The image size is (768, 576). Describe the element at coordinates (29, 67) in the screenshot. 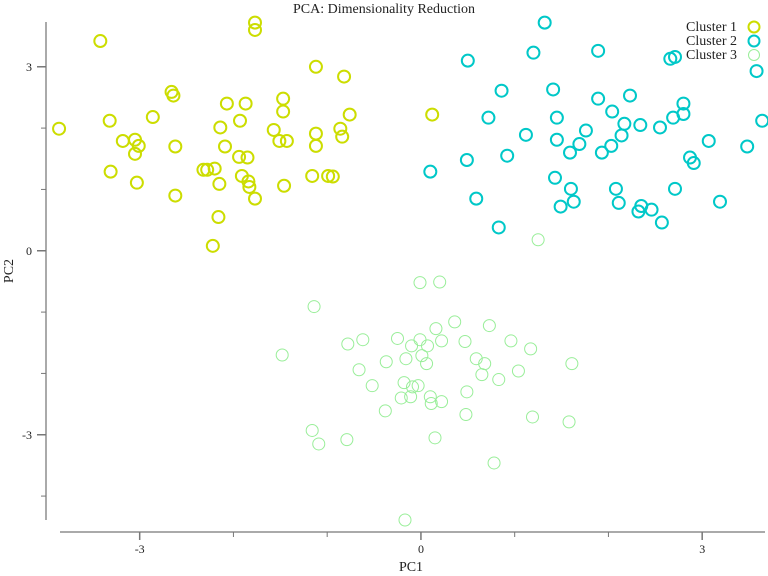

I see `y-tick-label: 3` at that location.